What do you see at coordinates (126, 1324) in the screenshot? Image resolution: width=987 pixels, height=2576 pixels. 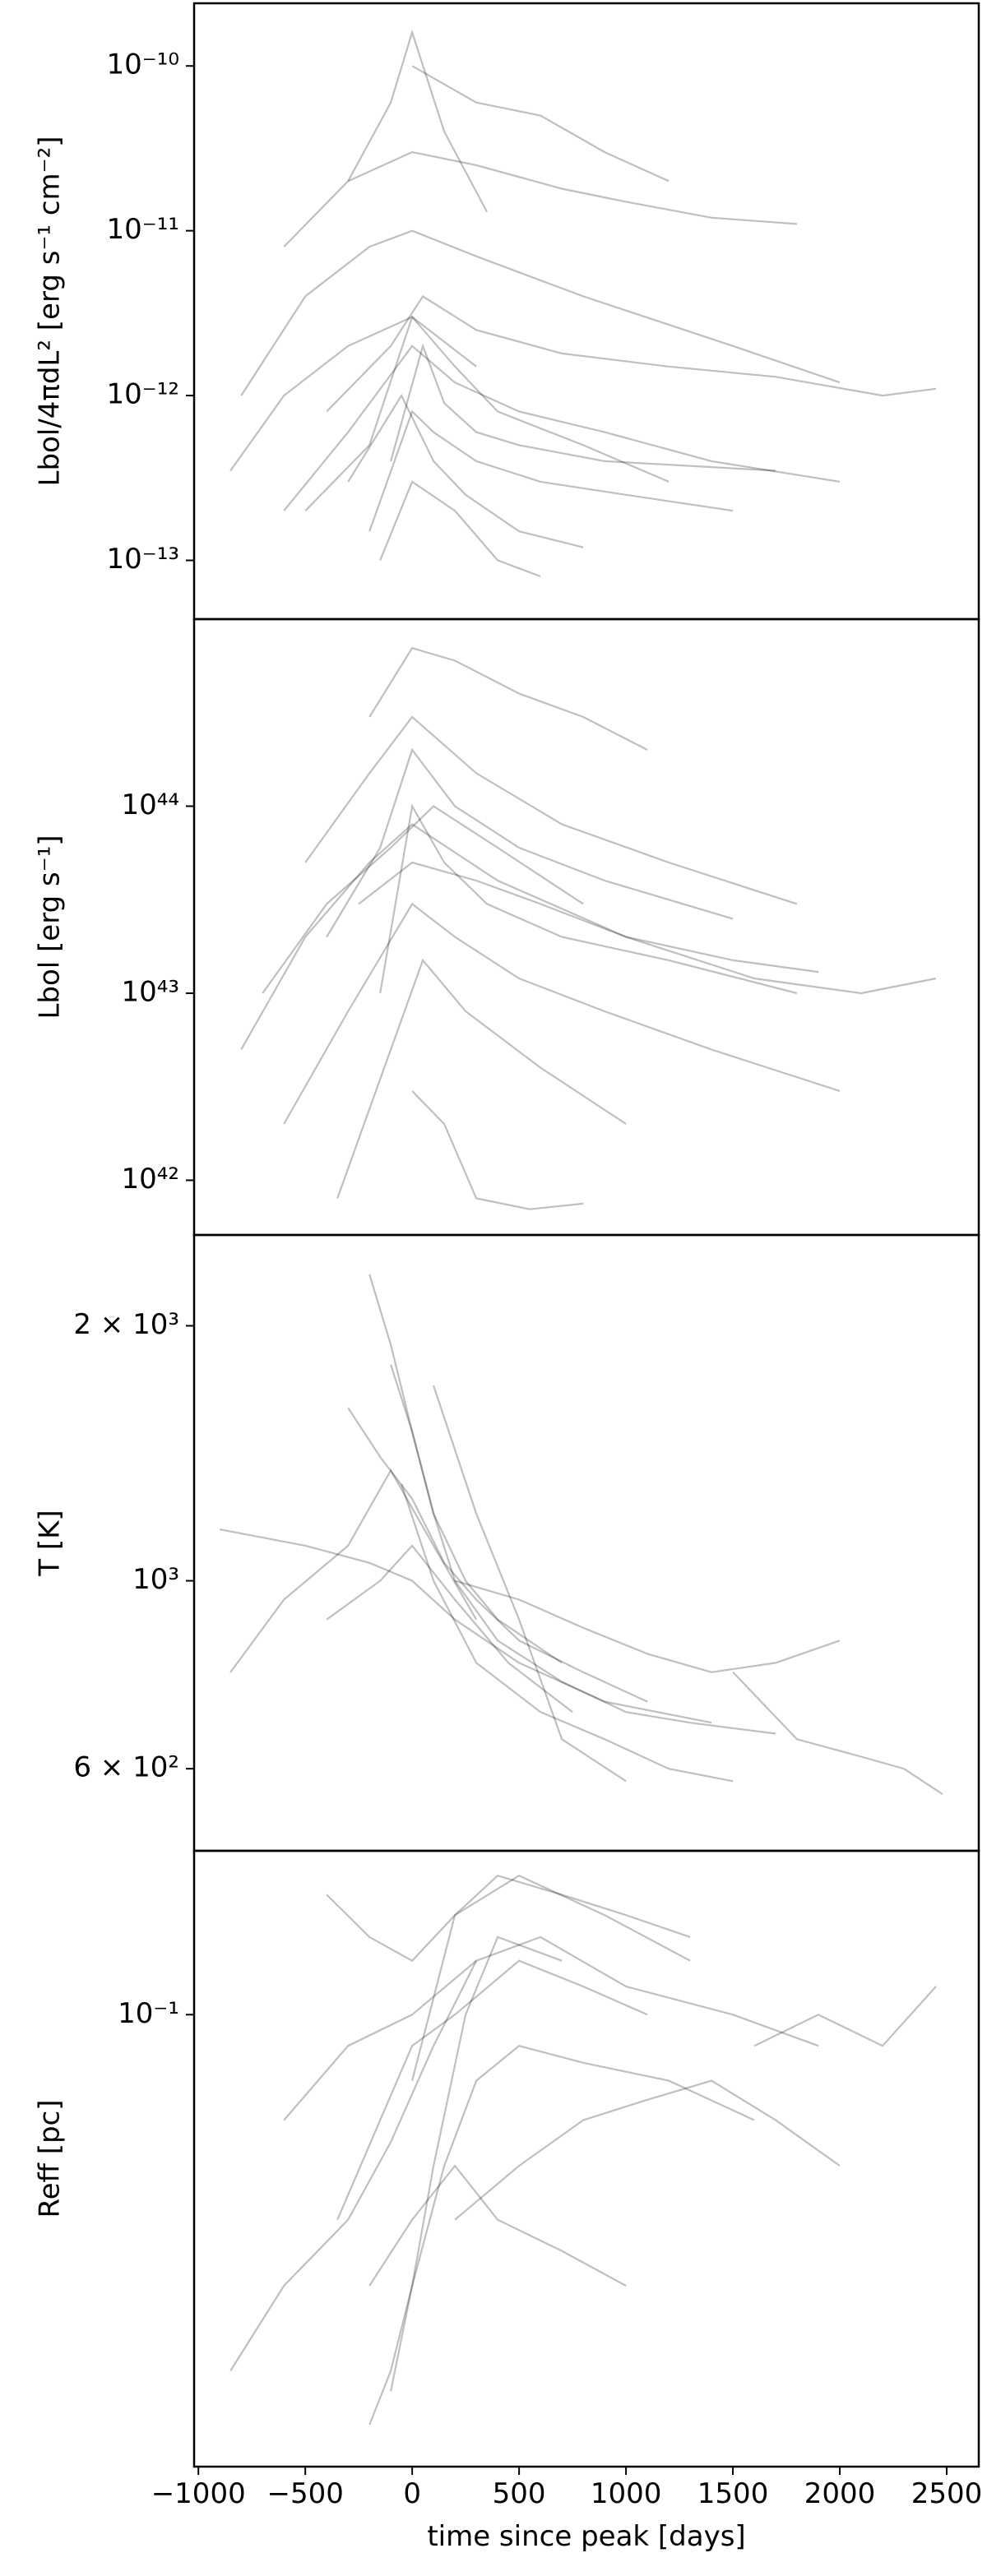 I see `y-tick-label: 2 × 10³` at bounding box center [126, 1324].